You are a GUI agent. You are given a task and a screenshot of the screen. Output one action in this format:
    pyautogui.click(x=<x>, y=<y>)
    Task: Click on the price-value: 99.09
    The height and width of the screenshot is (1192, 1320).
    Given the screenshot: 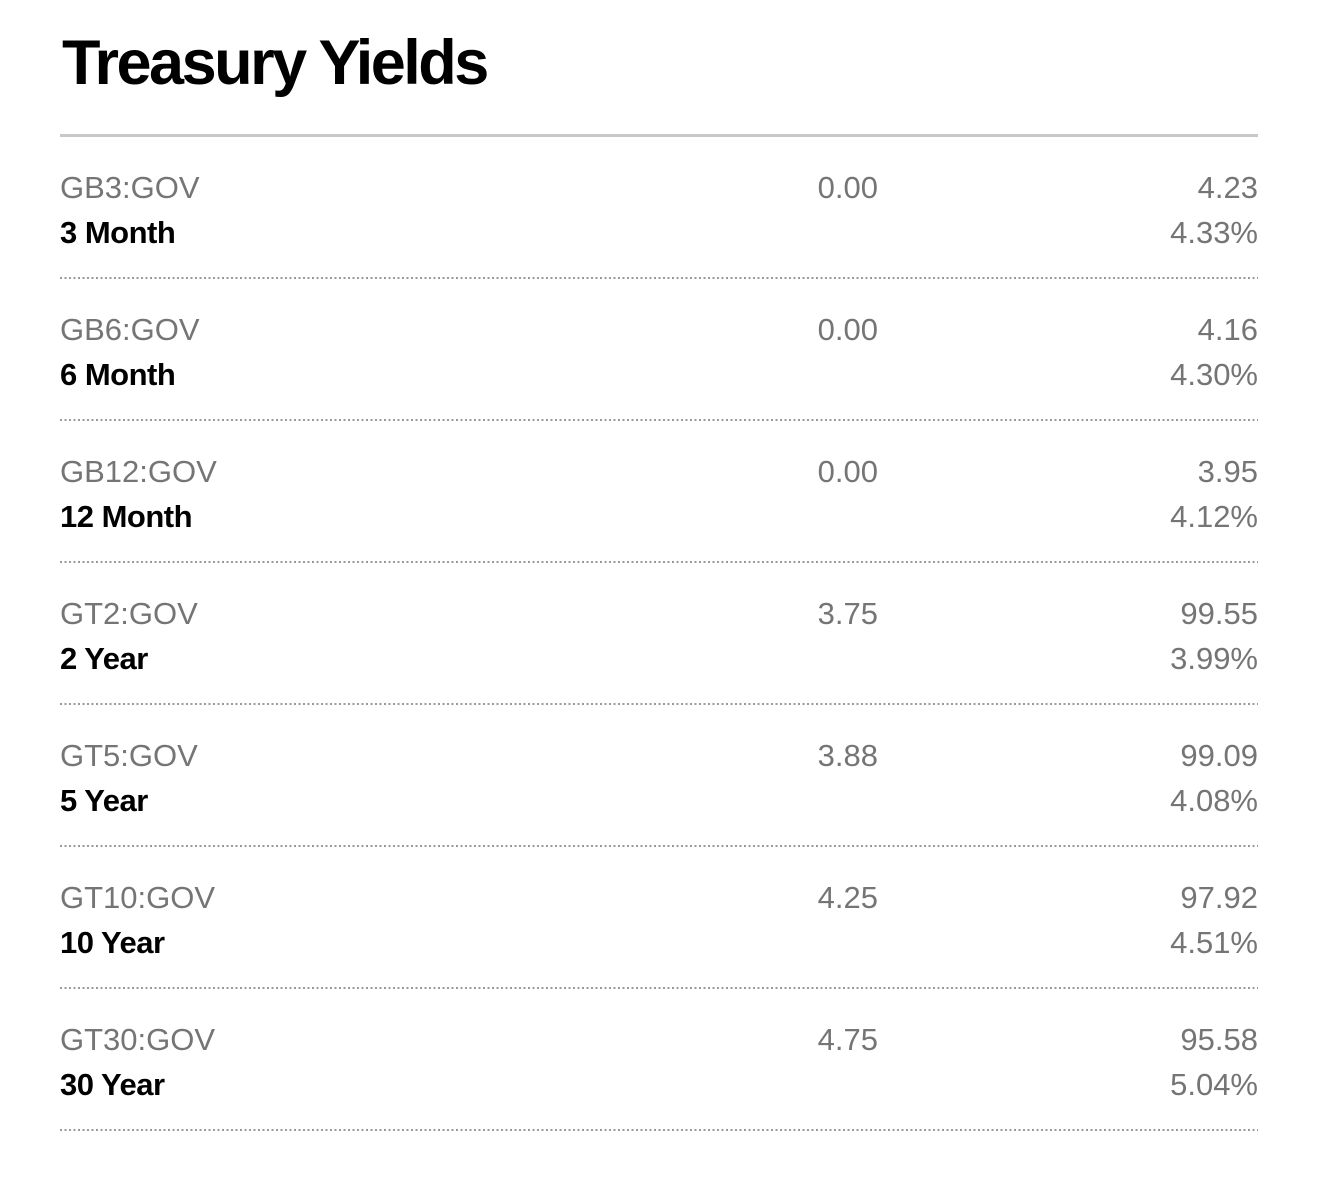 What is the action you would take?
    pyautogui.click(x=1219, y=756)
    